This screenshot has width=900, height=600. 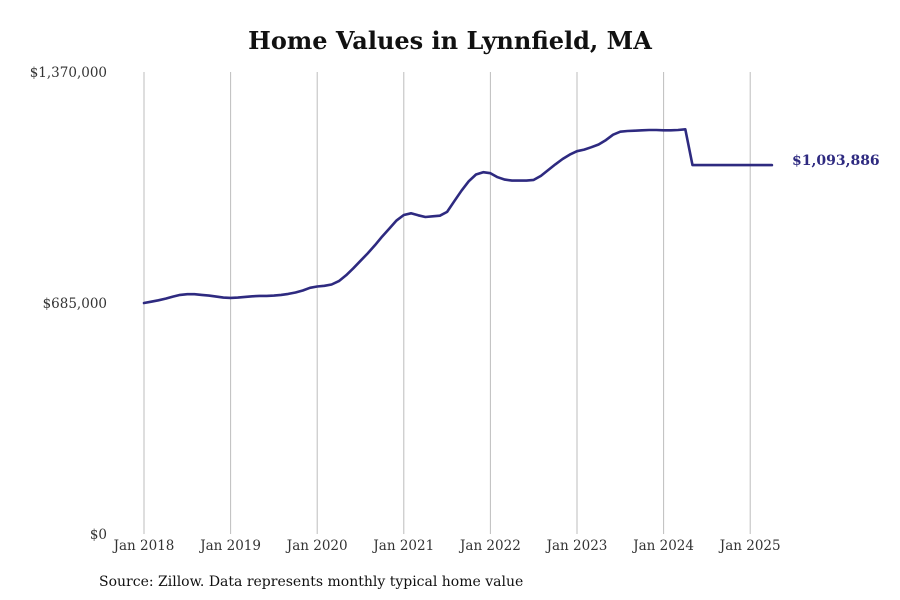 I want to click on x-tick-label: Jan 2022, so click(x=489, y=546).